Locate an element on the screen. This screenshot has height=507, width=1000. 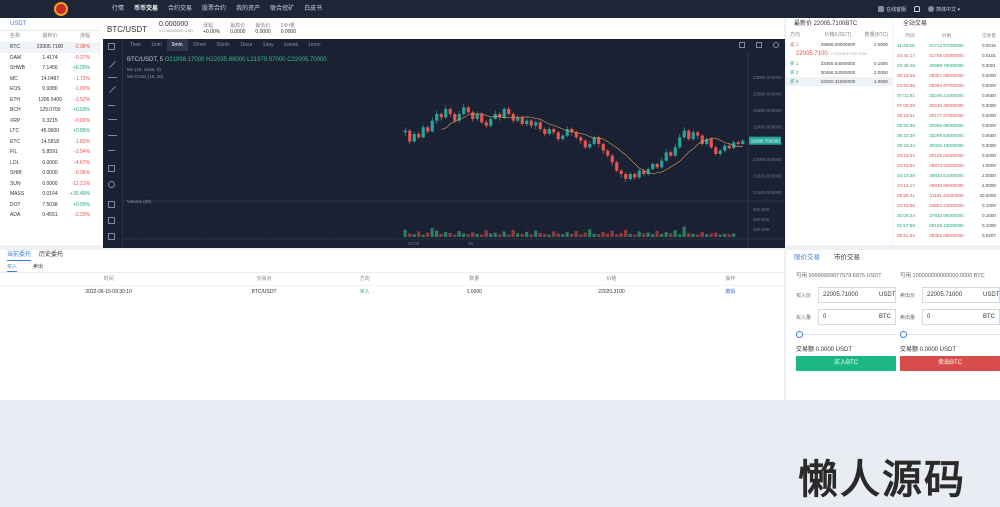
market-row: SHWB 7.1456 +6.05% is located at coordinates (50, 68).